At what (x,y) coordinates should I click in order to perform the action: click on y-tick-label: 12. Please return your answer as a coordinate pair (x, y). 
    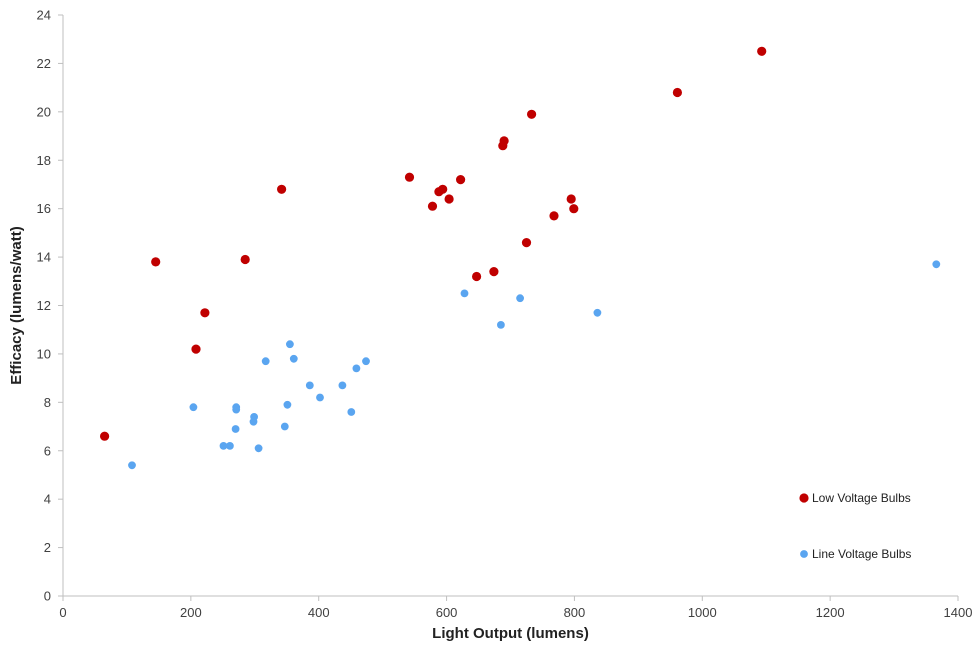
    Looking at the image, I should click on (44, 305).